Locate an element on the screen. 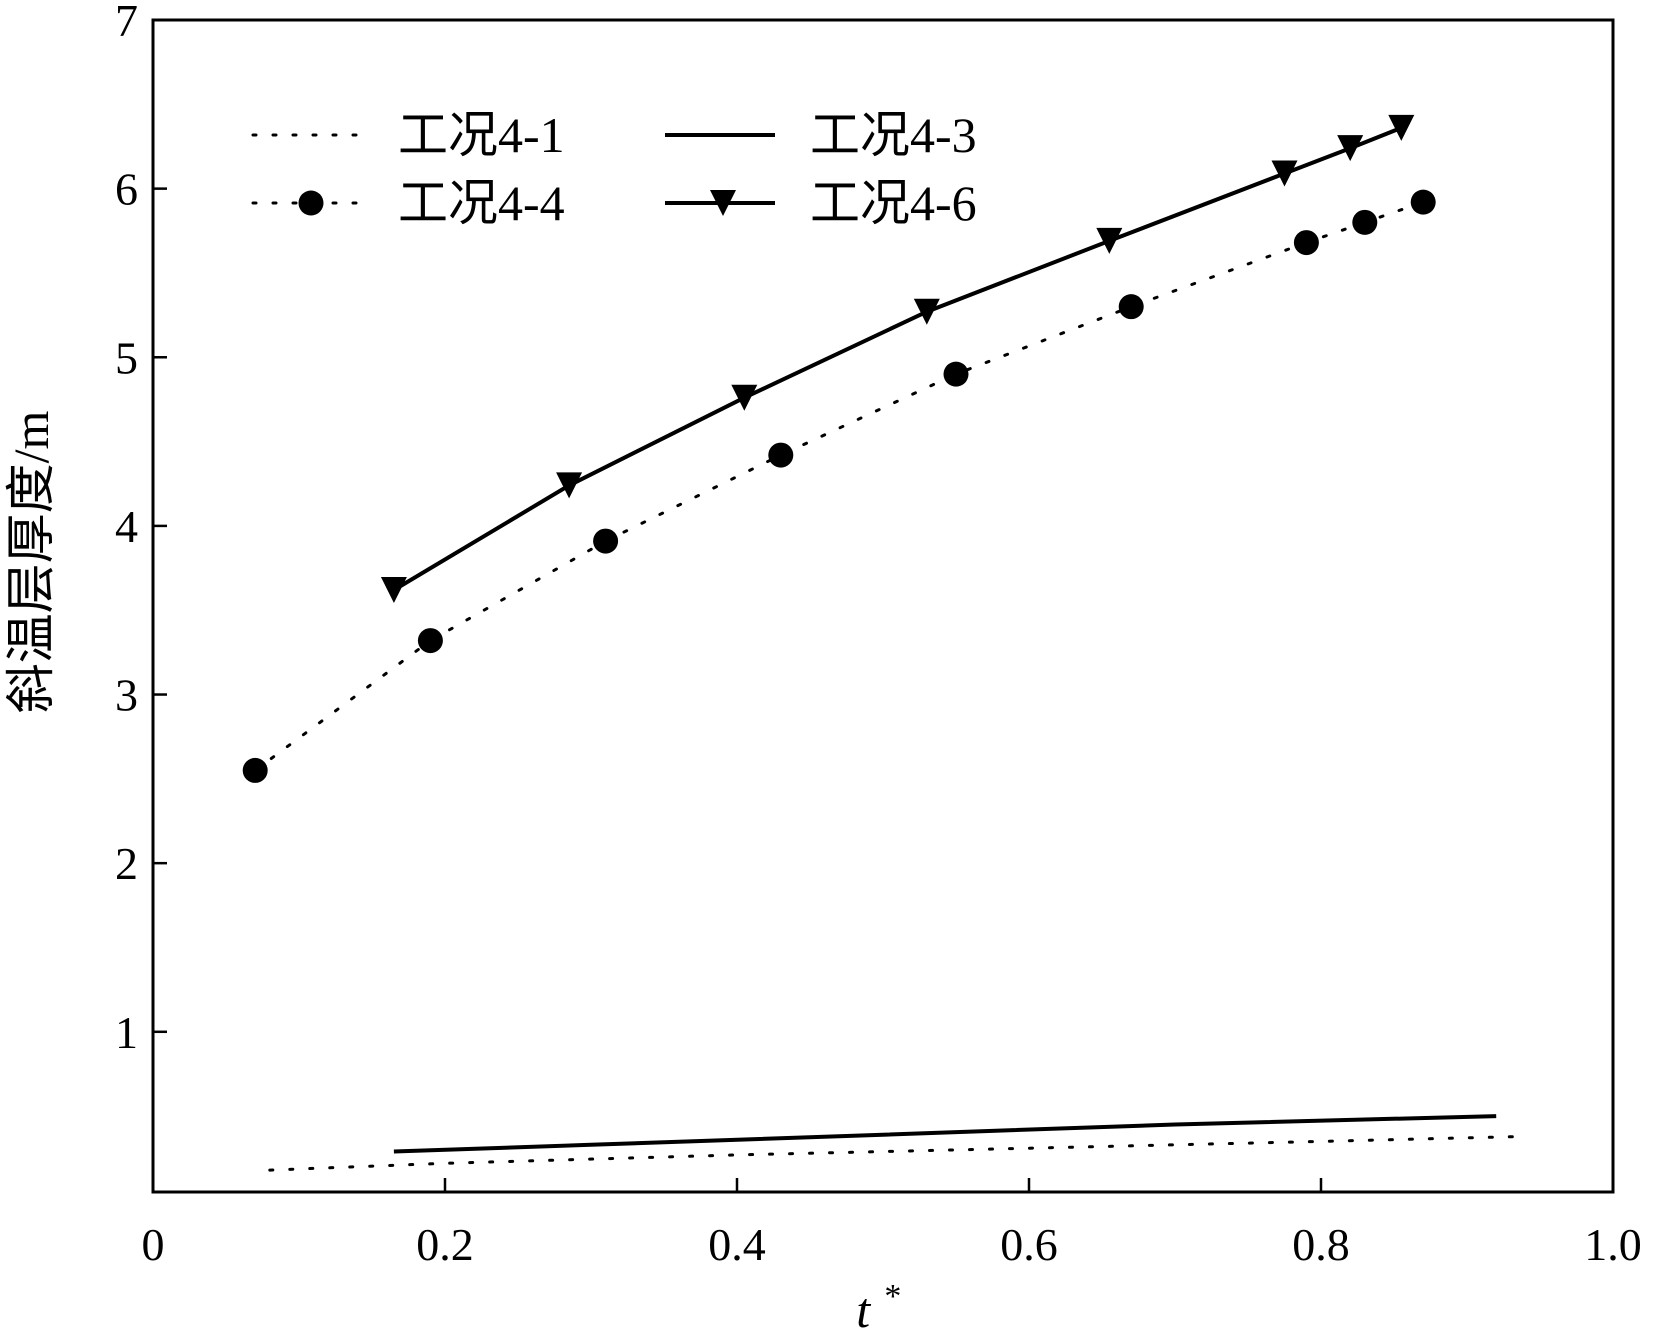  legend-label: 工况4-4 is located at coordinates (481, 203).